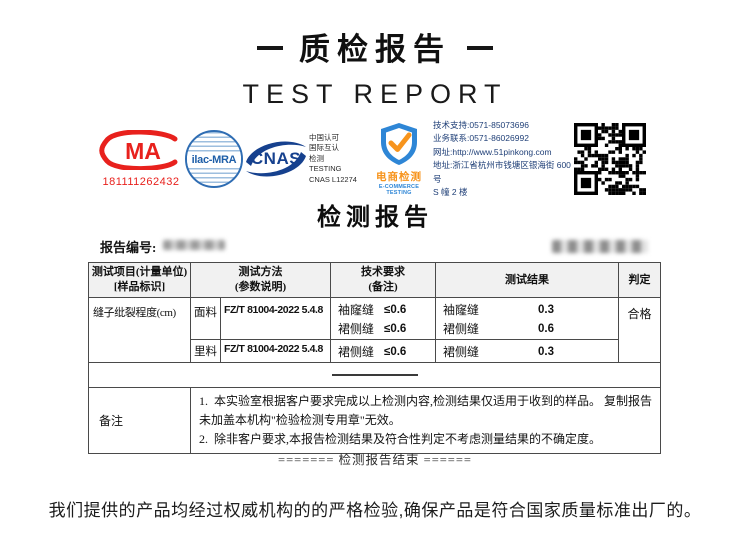 This screenshot has width=750, height=546. What do you see at coordinates (450, 192) in the screenshot?
I see `contact-address-2: S 幢 2 楼` at bounding box center [450, 192].